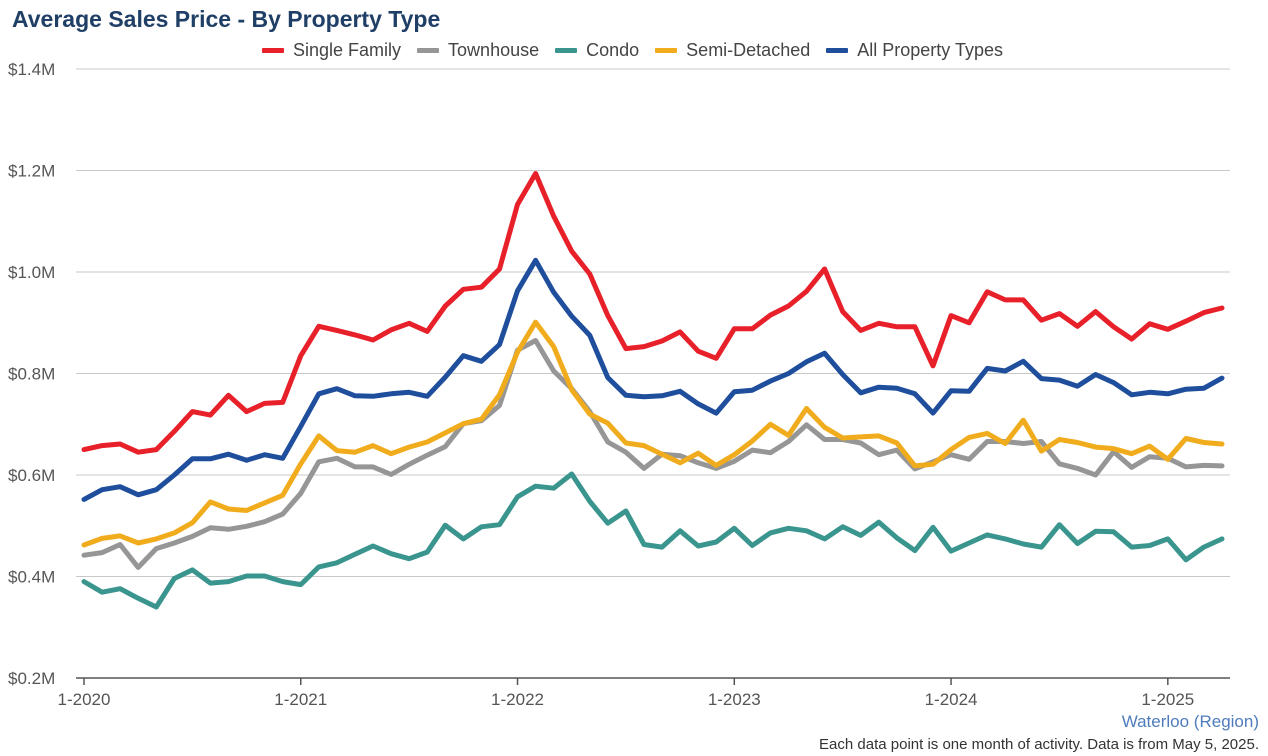 This screenshot has height=756, width=1268. What do you see at coordinates (226, 19) in the screenshot?
I see `chart-title: Average Sales Price - By Property Type` at bounding box center [226, 19].